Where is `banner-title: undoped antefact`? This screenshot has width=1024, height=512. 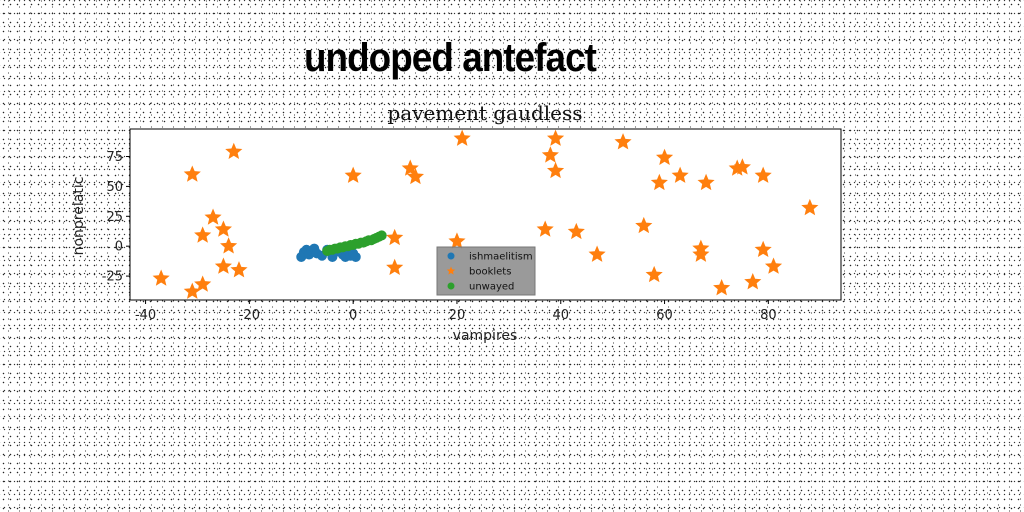 banner-title: undoped antefact is located at coordinates (450, 58).